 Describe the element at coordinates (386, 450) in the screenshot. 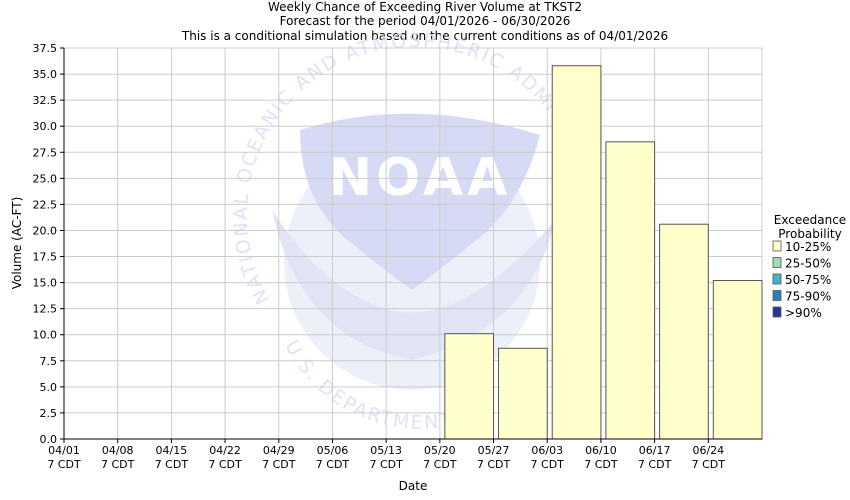

I see `x-tick-label: 05/13` at that location.